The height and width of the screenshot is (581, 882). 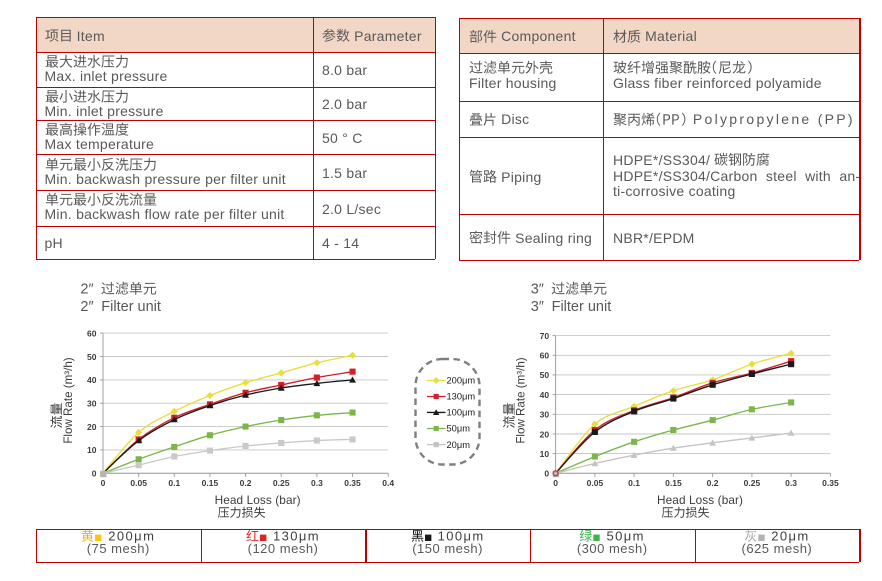 What do you see at coordinates (545, 336) in the screenshot?
I see `svg-text: 70` at bounding box center [545, 336].